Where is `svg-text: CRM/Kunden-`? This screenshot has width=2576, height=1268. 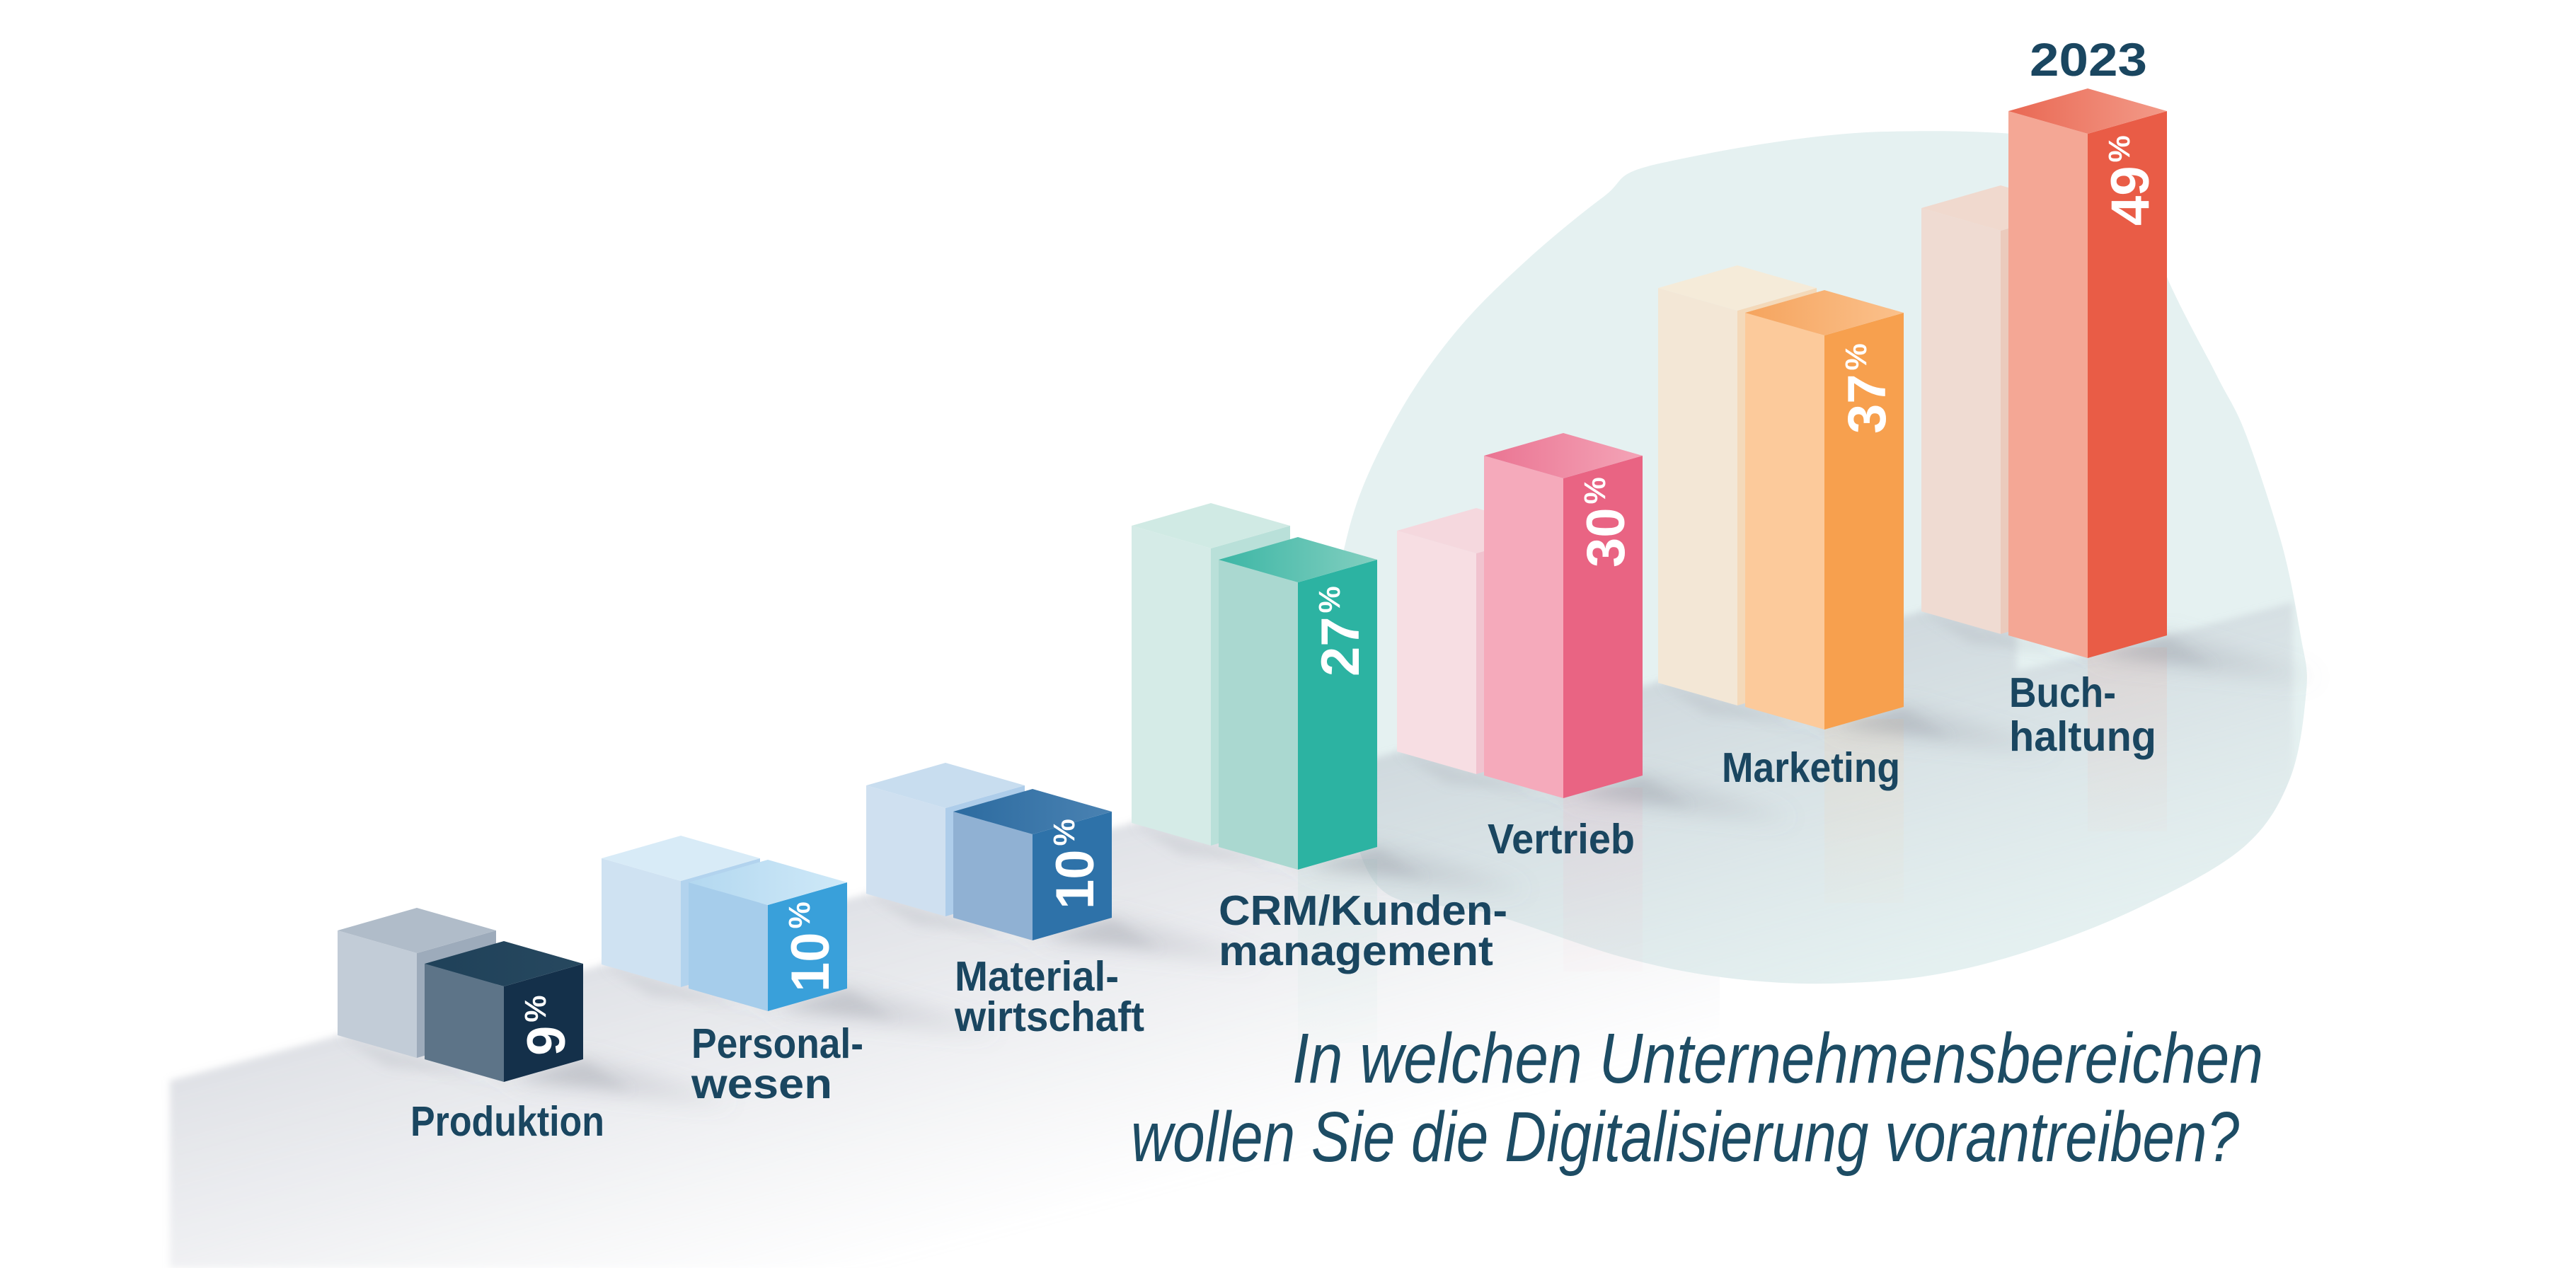
svg-text: CRM/Kunden- is located at coordinates (1363, 910).